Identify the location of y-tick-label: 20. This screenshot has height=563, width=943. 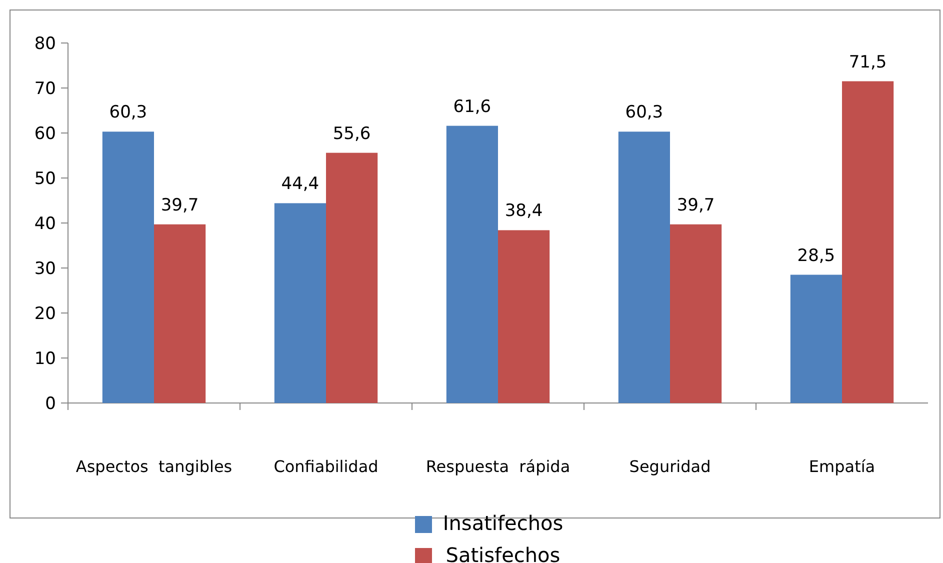
(45, 314).